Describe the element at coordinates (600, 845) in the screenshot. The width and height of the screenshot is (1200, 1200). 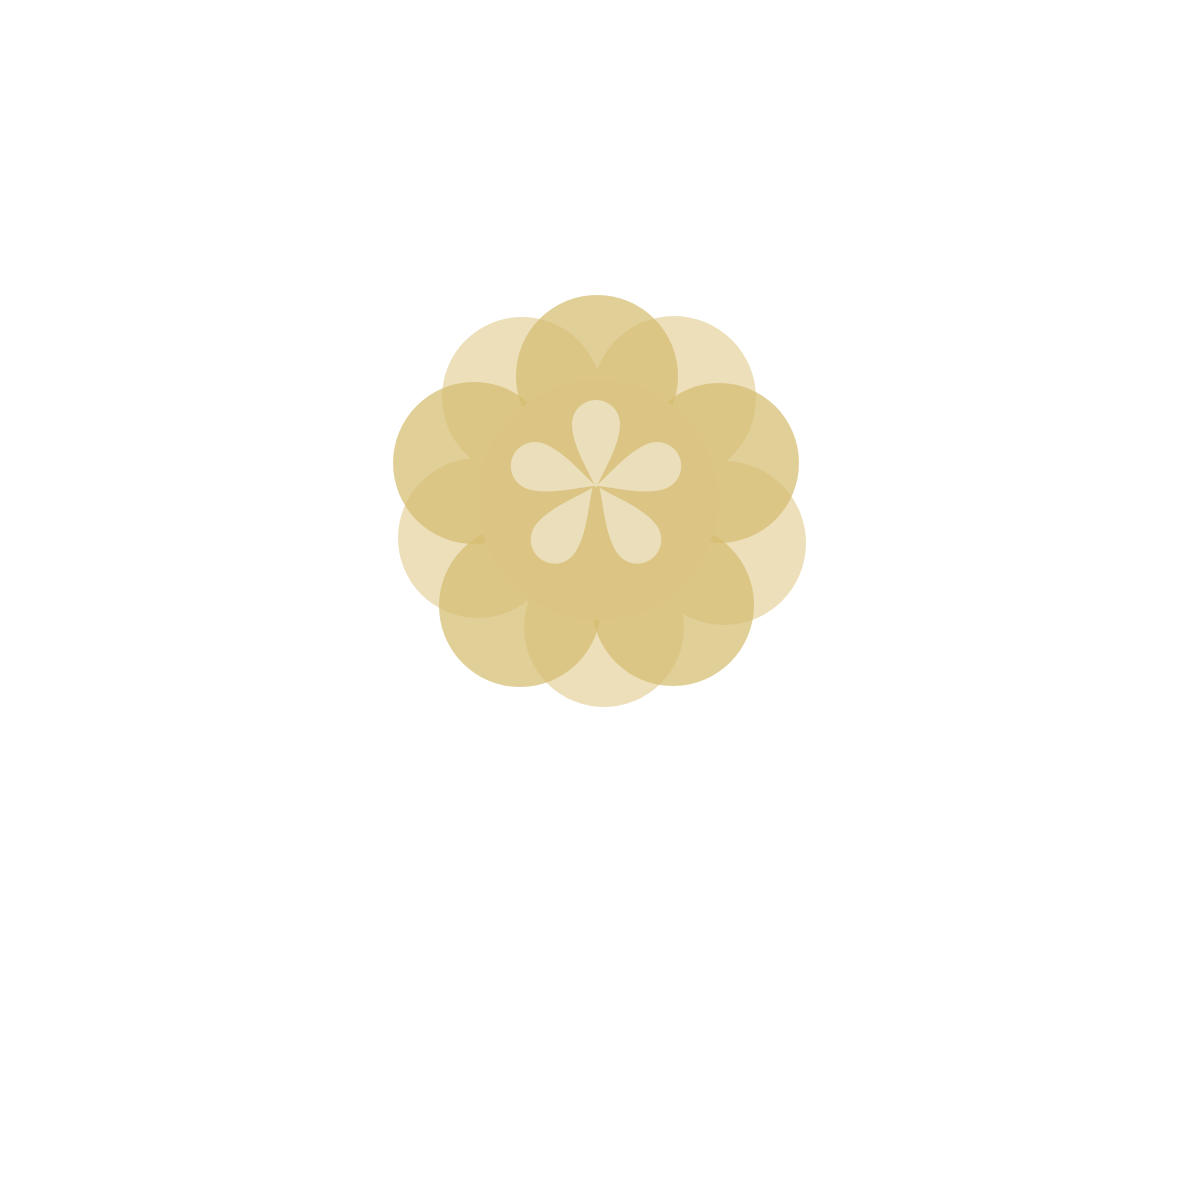
I see `brand-wordmark` at that location.